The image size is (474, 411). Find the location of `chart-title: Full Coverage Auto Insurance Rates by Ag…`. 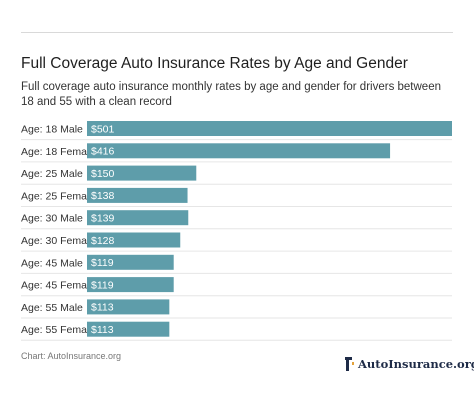

chart-title: Full Coverage Auto Insurance Rates by Ag… is located at coordinates (214, 63).